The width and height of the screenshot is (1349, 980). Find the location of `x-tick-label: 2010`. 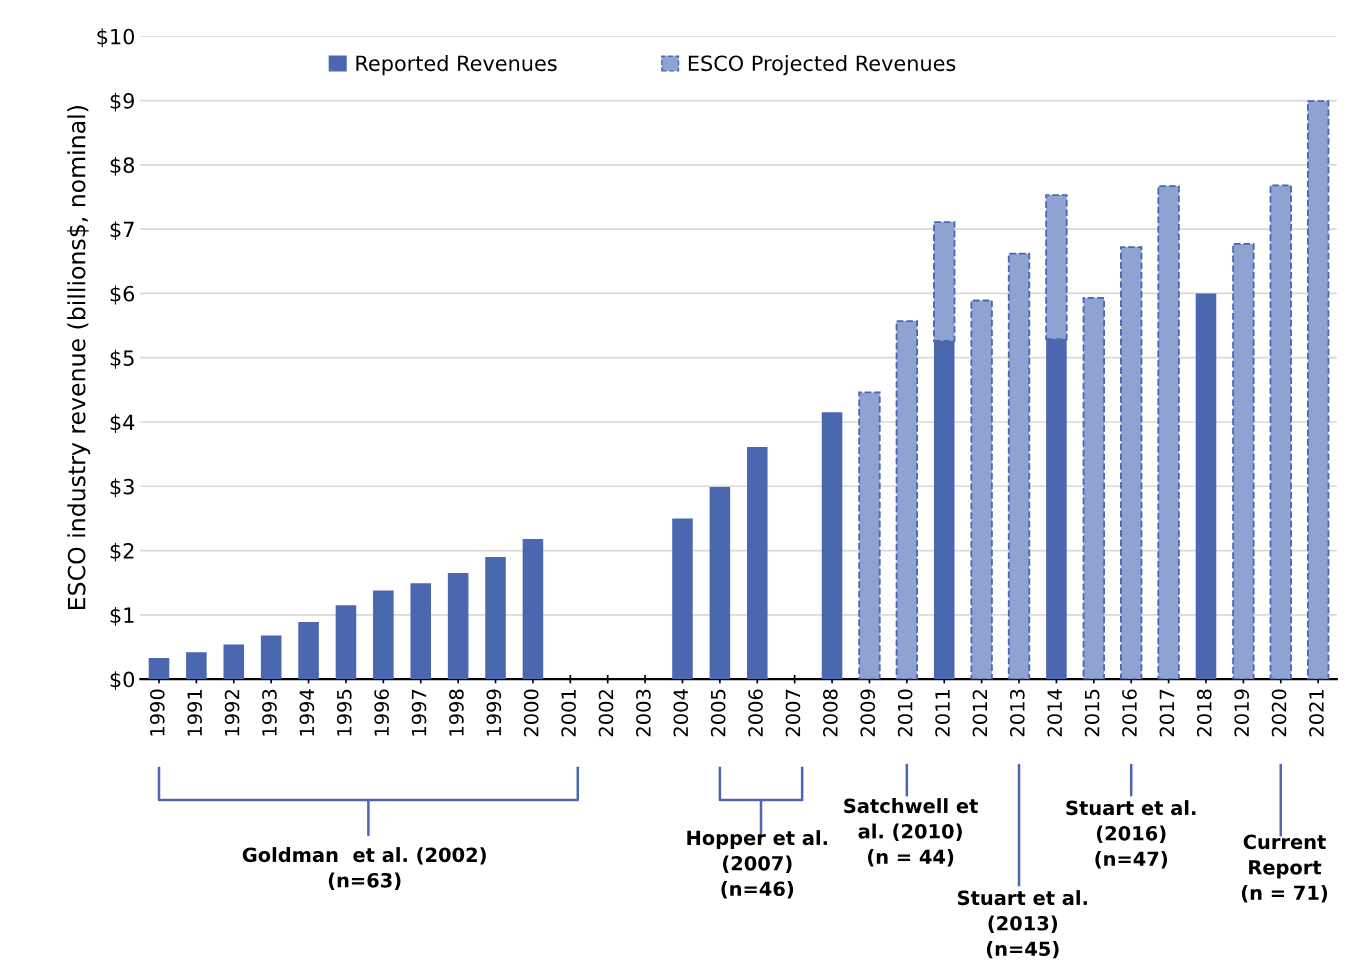

x-tick-label: 2010 is located at coordinates (905, 713).